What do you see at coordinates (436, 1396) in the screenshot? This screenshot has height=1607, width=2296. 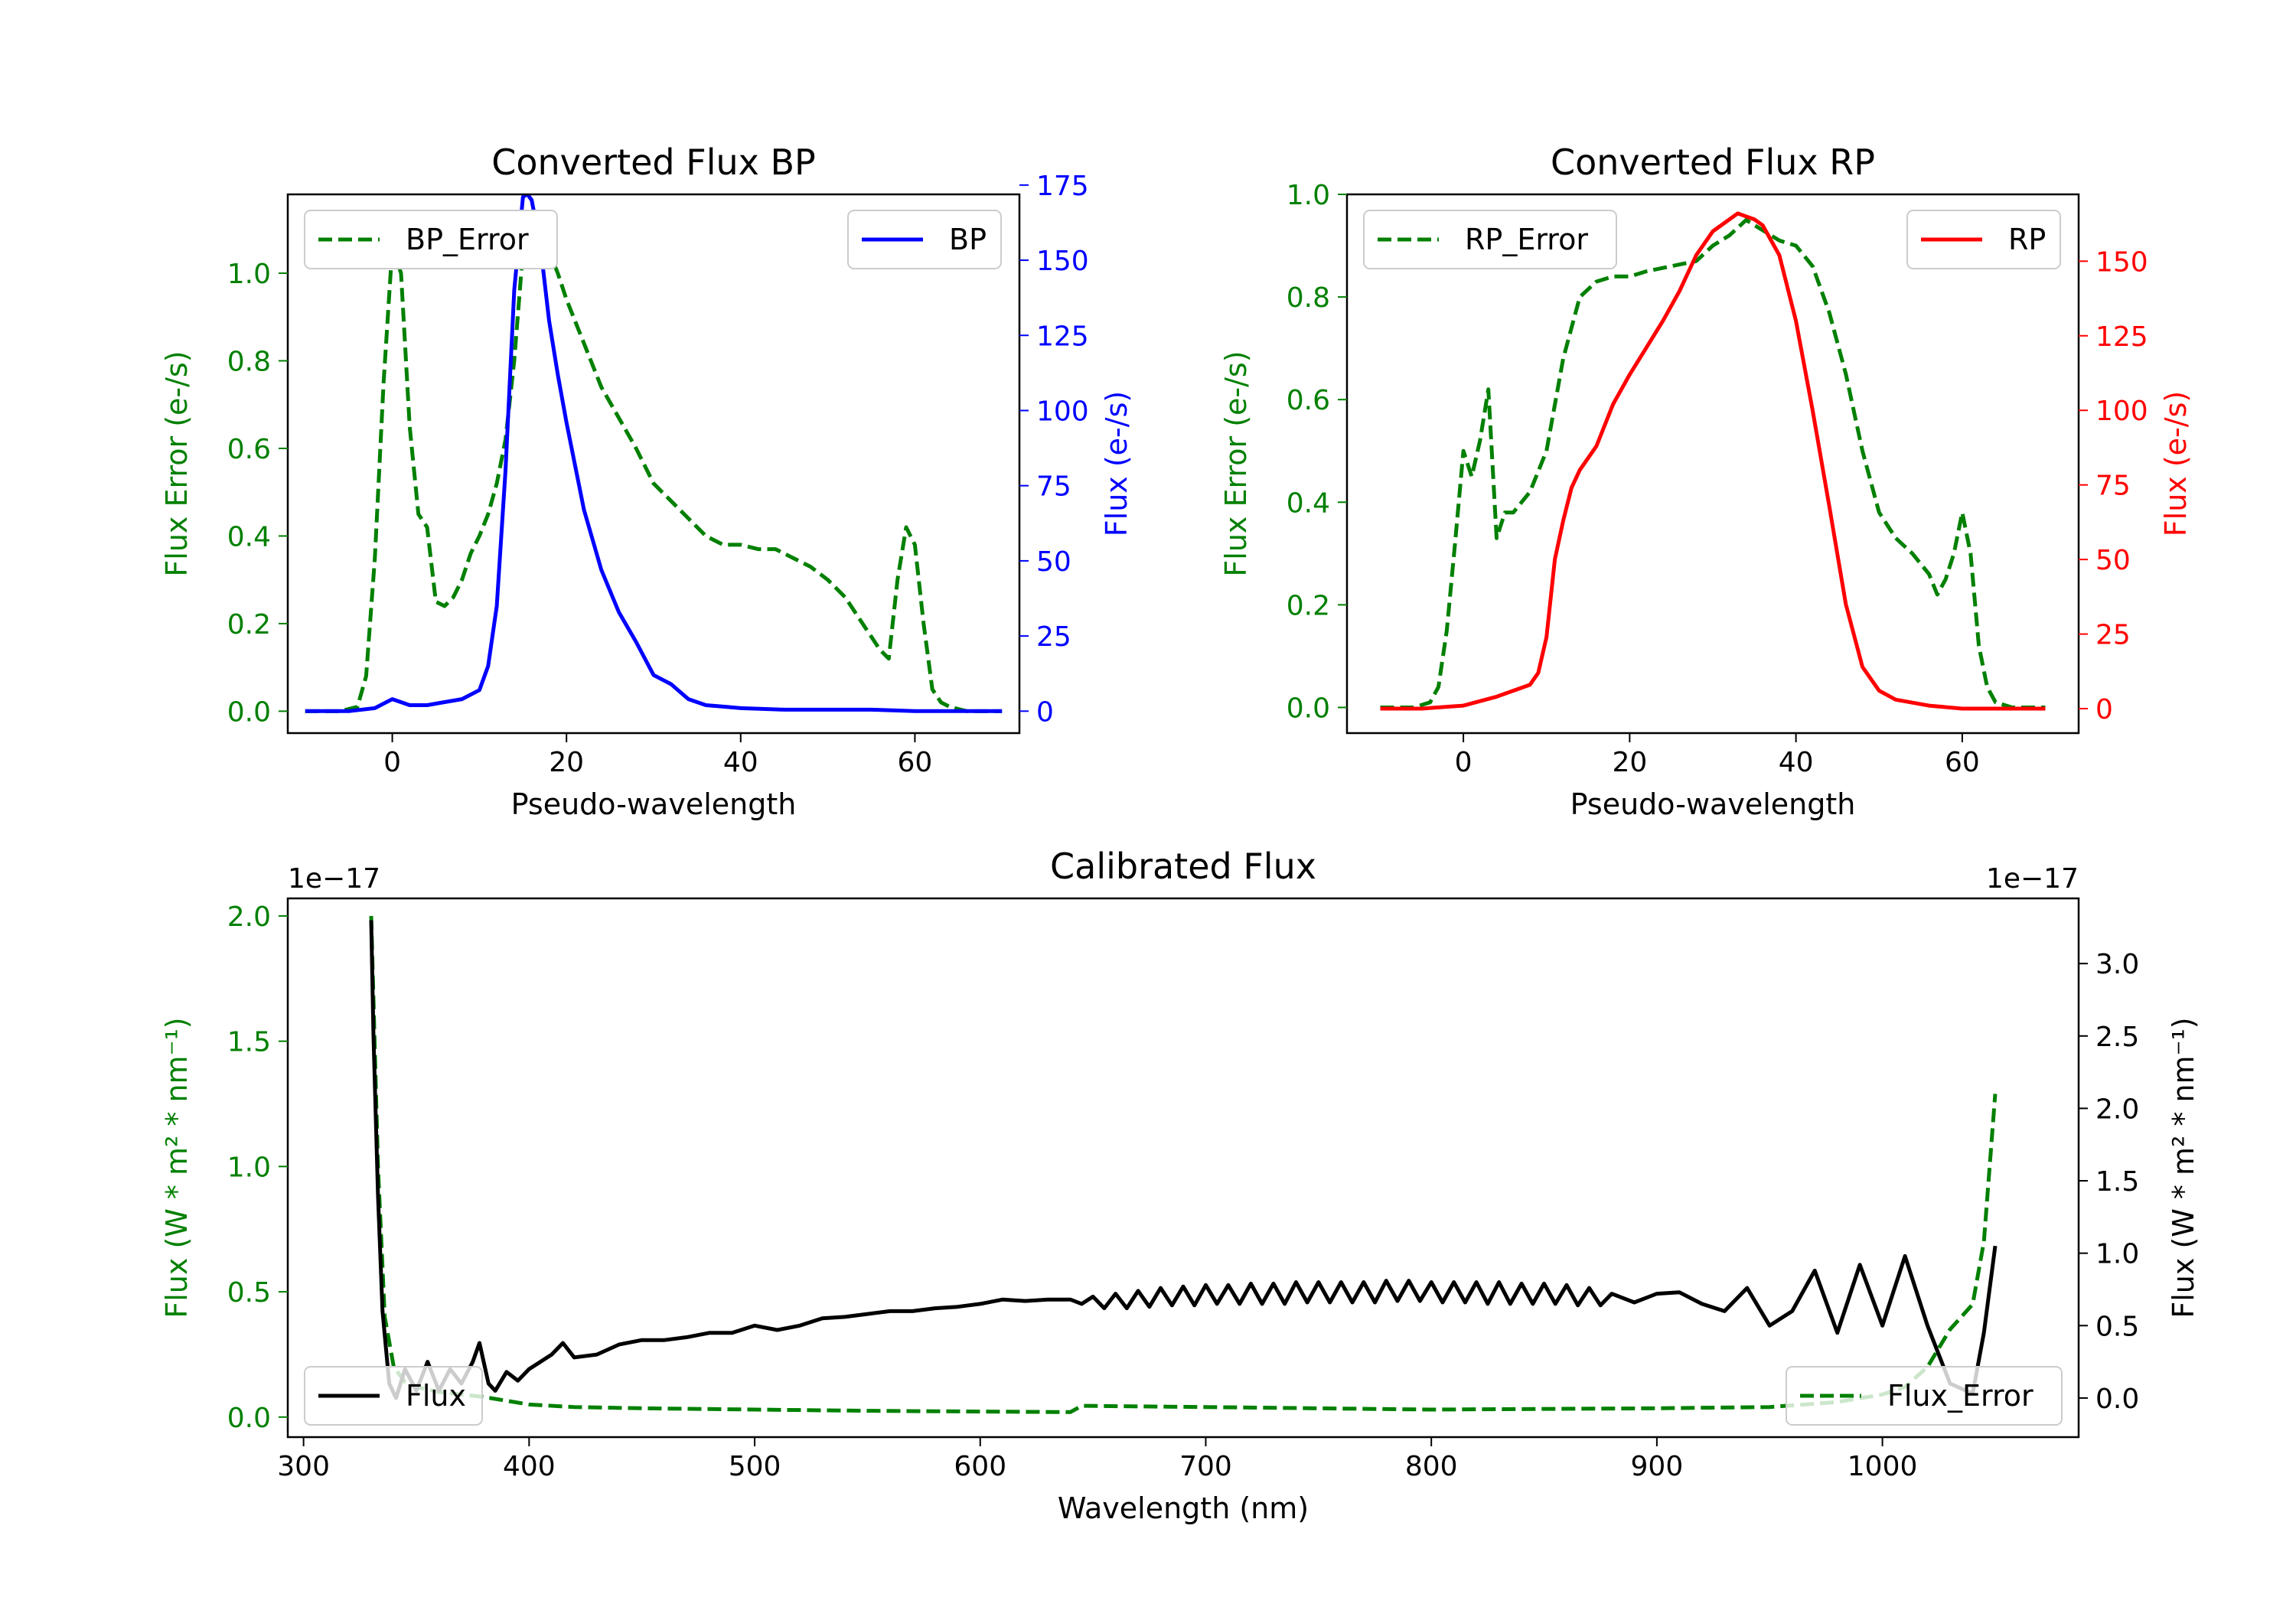 I see `legend-label: Flux` at bounding box center [436, 1396].